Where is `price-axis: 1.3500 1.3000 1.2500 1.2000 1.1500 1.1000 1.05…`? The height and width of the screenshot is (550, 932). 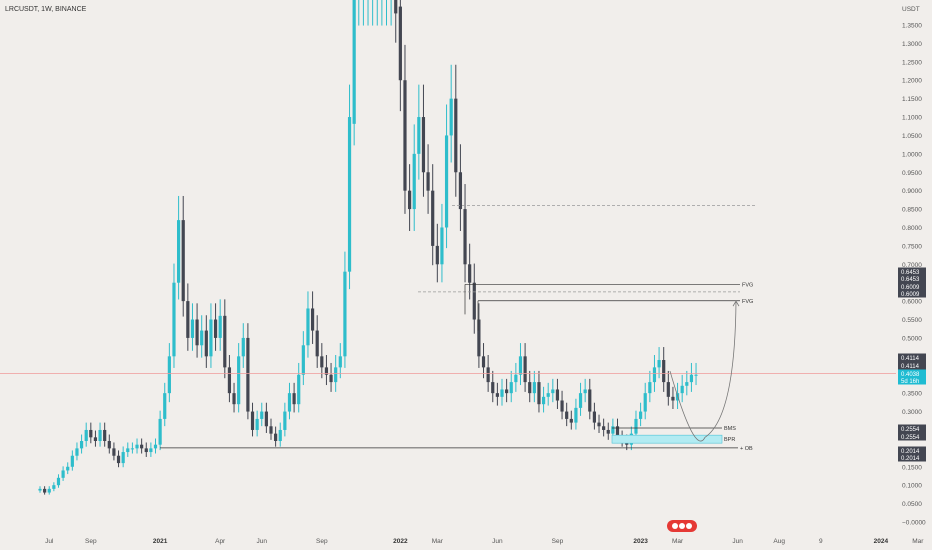 price-axis: 1.3500 1.3000 1.2500 1.2000 1.1500 1.1000 1.05… is located at coordinates (912, 275).